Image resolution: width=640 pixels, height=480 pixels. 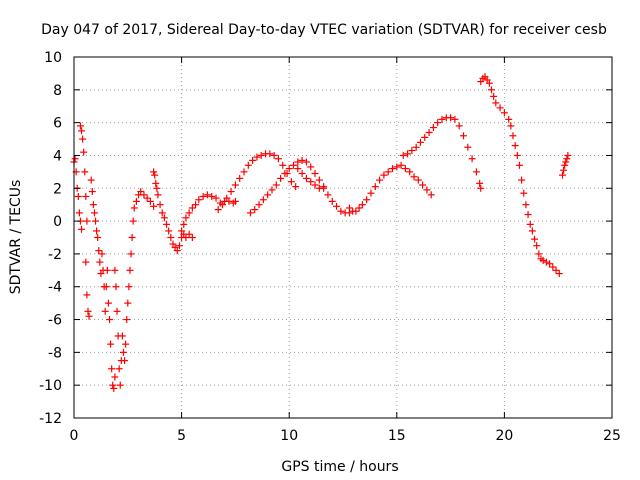 What do you see at coordinates (57, 189) in the screenshot?
I see `y-tick-label: 2` at bounding box center [57, 189].